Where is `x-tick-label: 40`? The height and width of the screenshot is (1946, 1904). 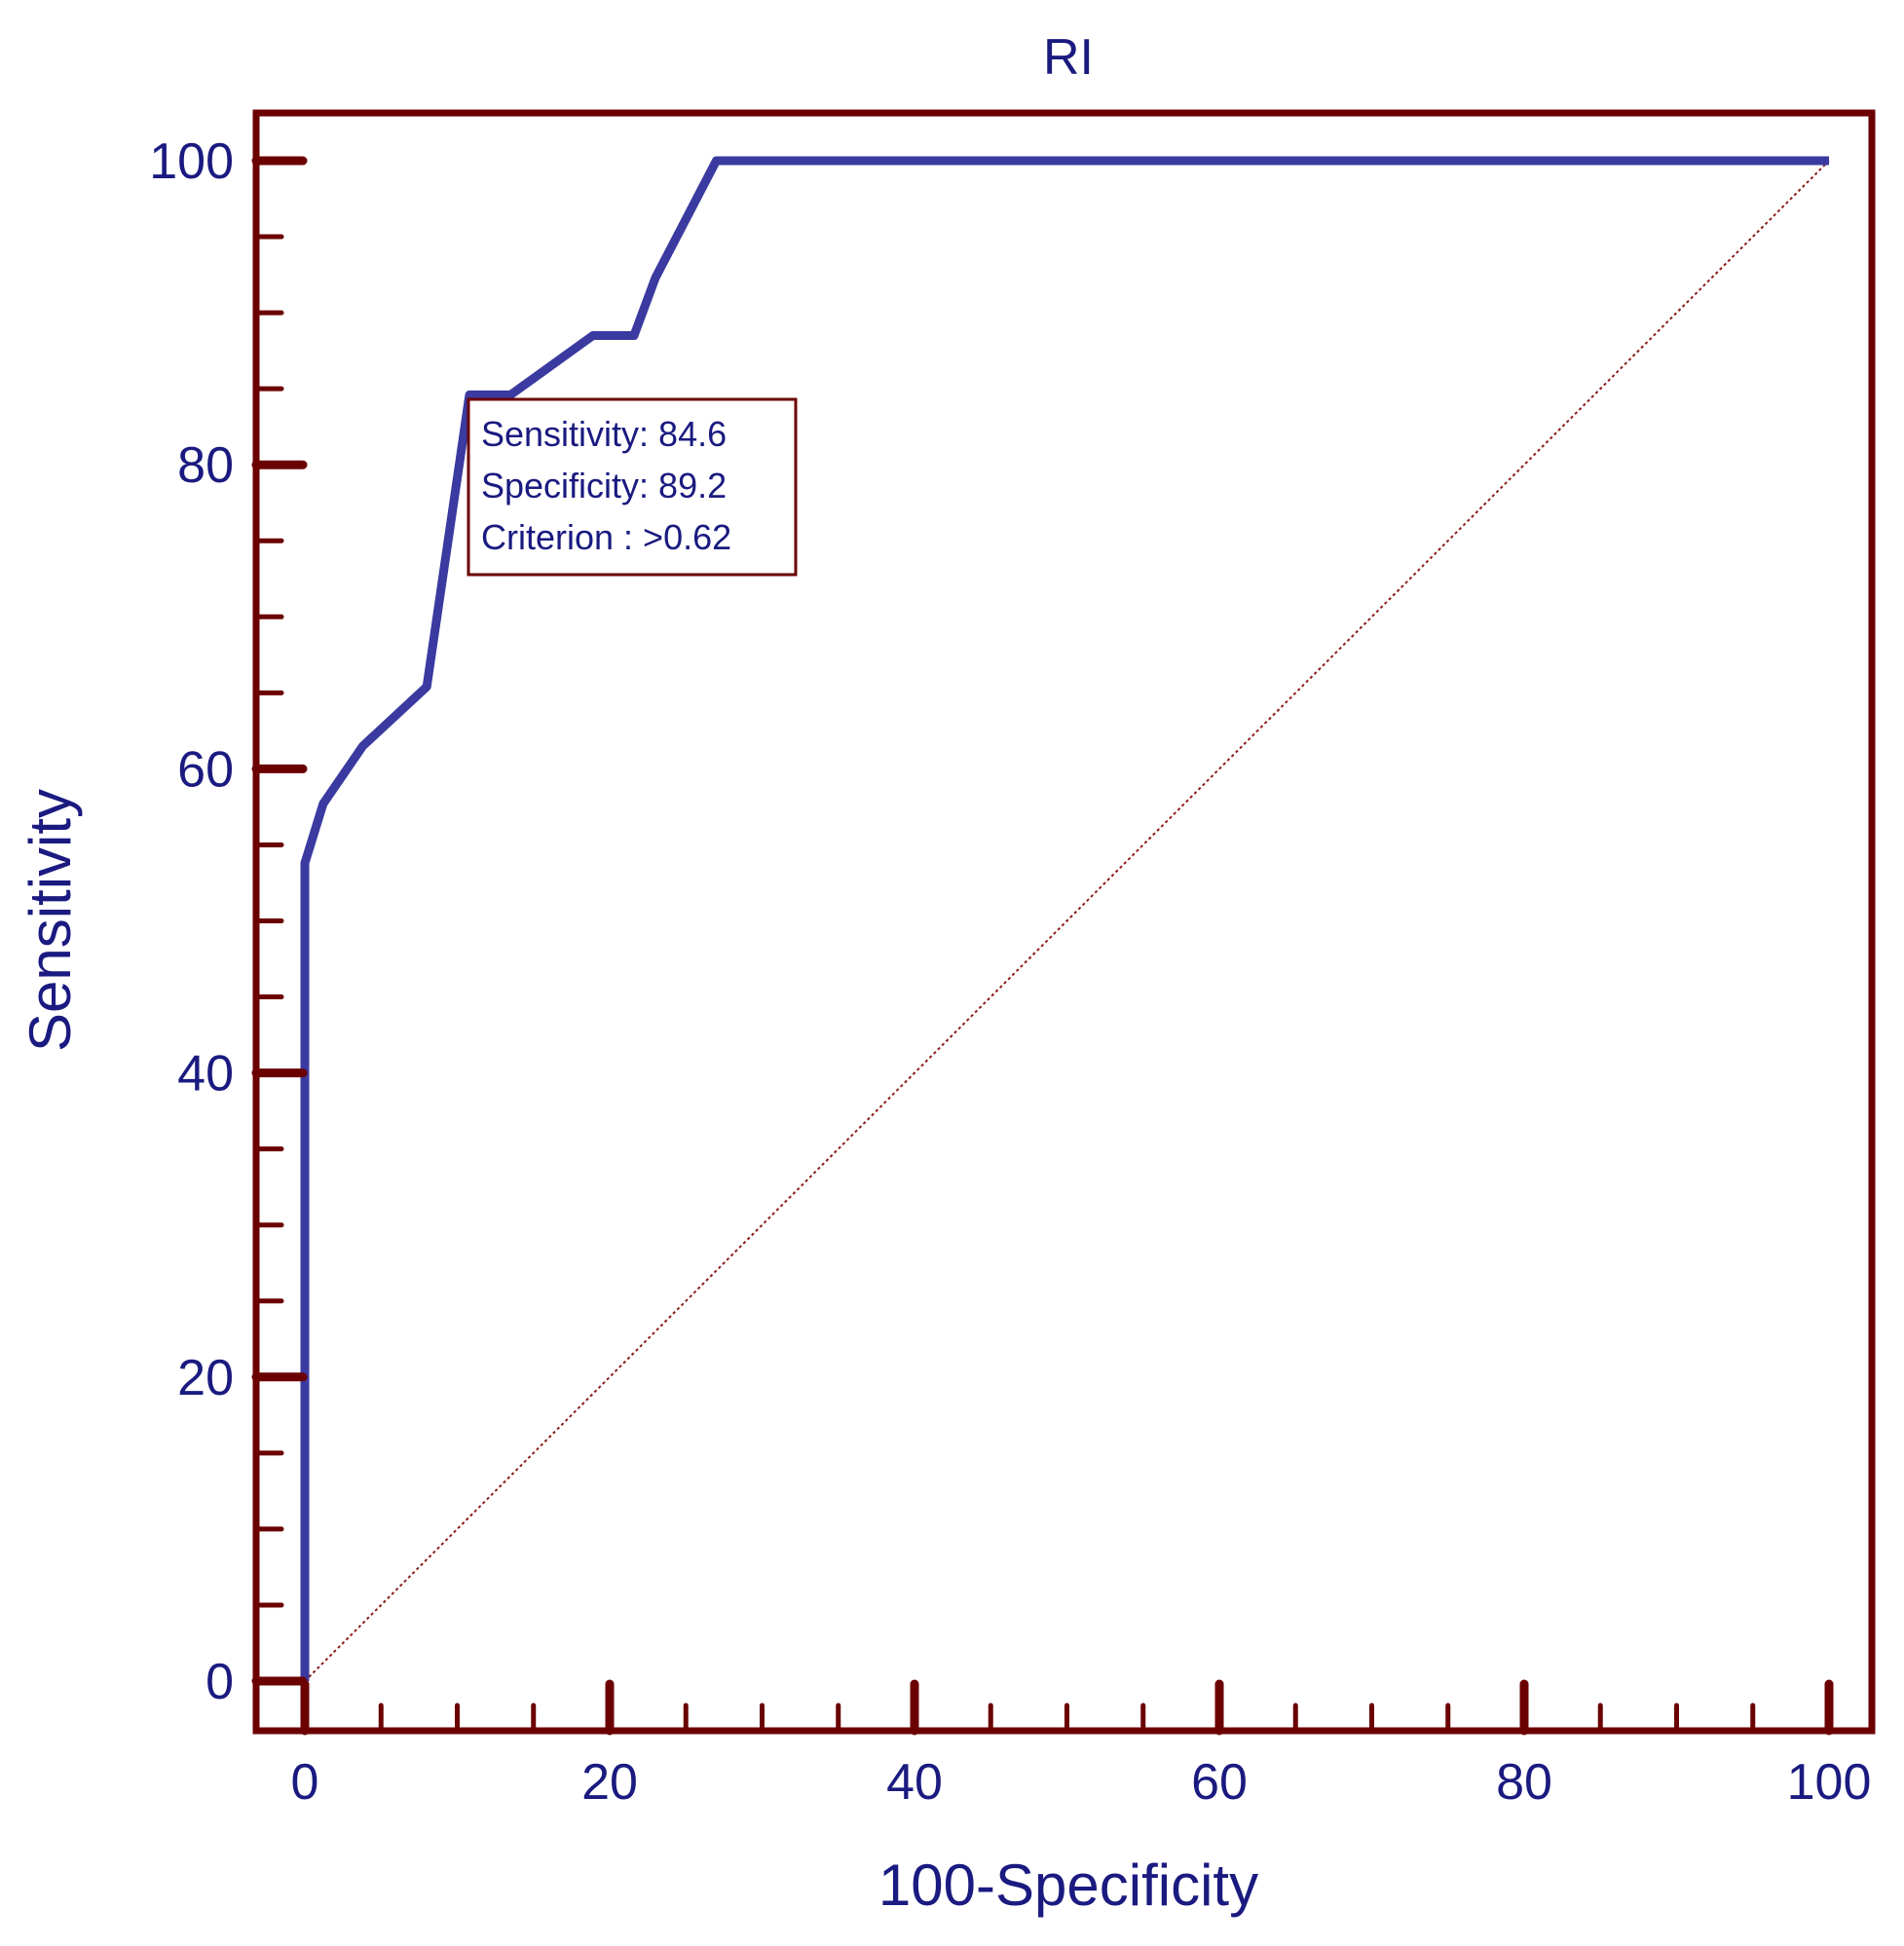
x-tick-label: 40 is located at coordinates (914, 1782).